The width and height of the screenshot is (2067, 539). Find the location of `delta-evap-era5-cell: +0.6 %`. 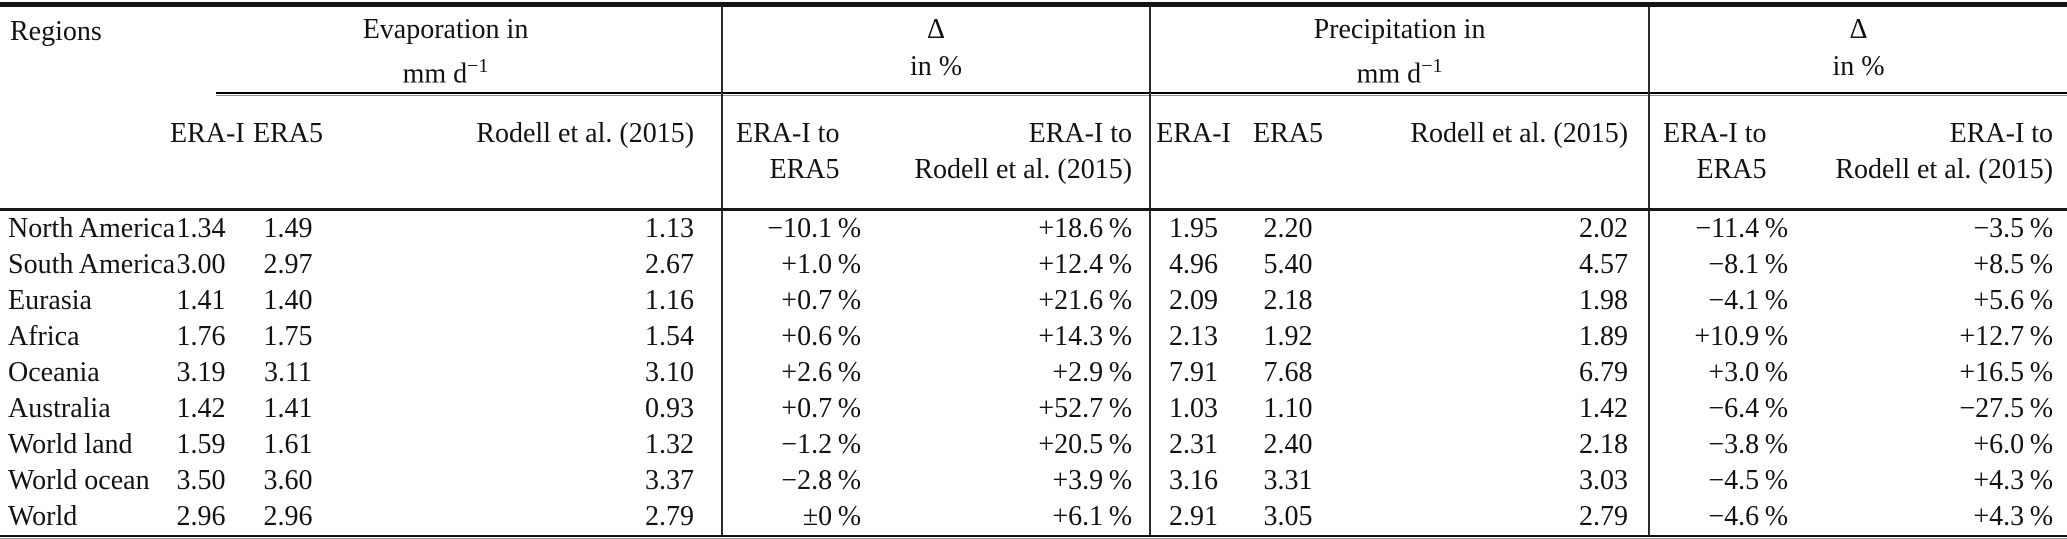

delta-evap-era5-cell: +0.6 % is located at coordinates (795, 337).